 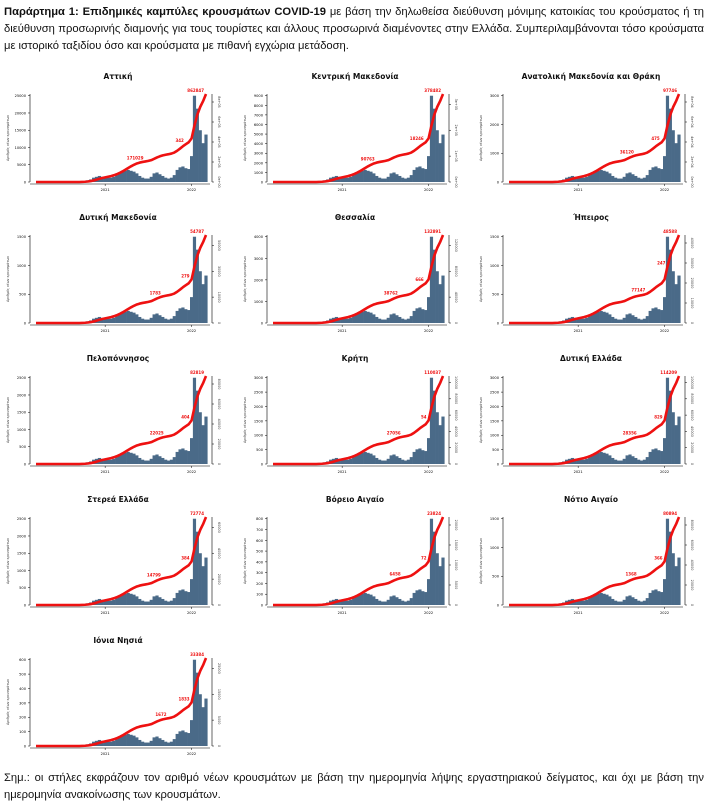 I want to click on annotation-label: 279, so click(x=185, y=275).